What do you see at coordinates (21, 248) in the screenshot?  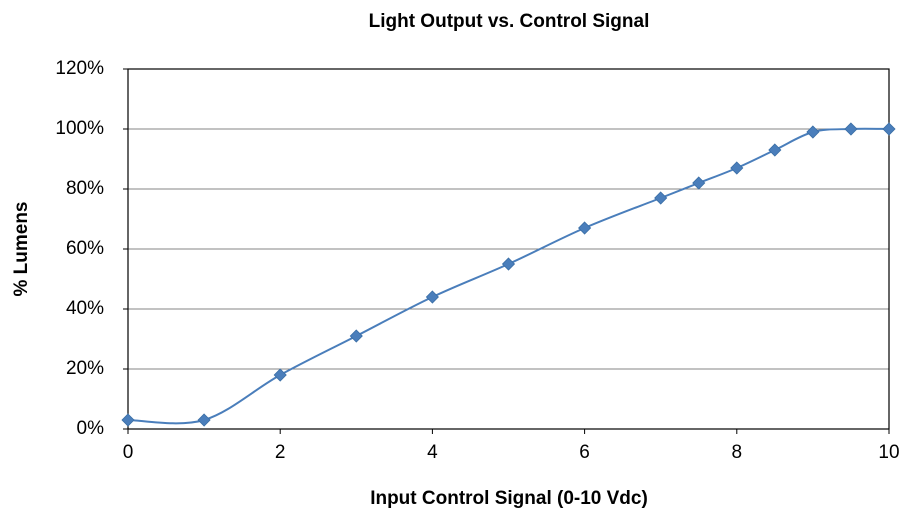 I see `y-axis-label: % Lumens` at bounding box center [21, 248].